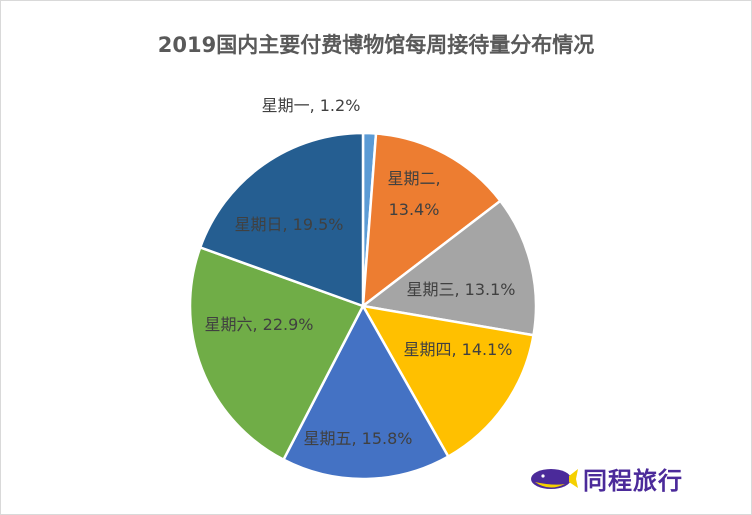 The width and height of the screenshot is (752, 515). What do you see at coordinates (376, 45) in the screenshot?
I see `chart-title: 2019国内主要付费博物馆每周接待量分布情况` at bounding box center [376, 45].